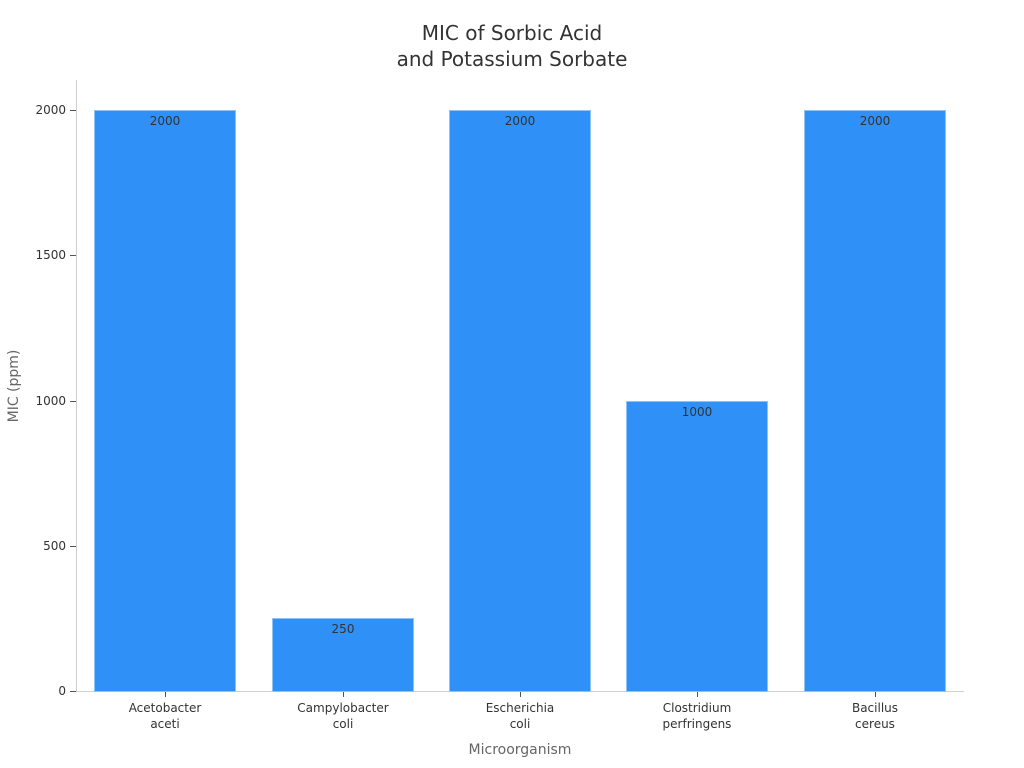 This screenshot has width=1024, height=768. I want to click on x-tick-label-line: Clostridium, so click(697, 708).